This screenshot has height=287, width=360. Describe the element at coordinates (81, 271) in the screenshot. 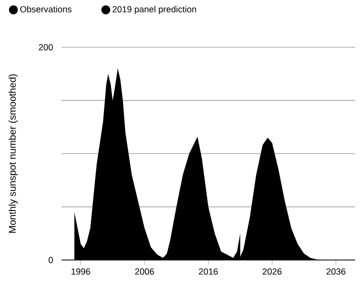

I see `x-tick-label: 1996` at that location.